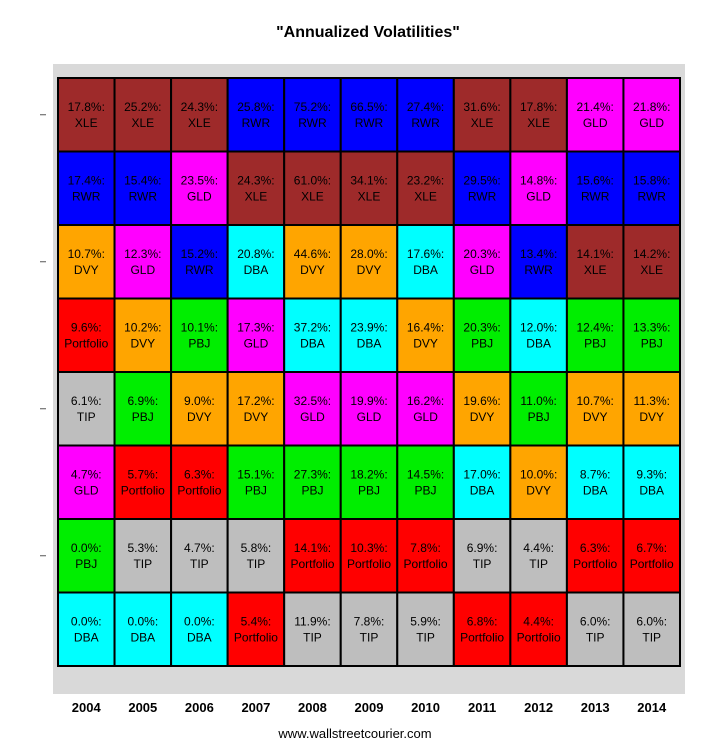 This screenshot has height=750, width=710. I want to click on cell-2005-rank-6: 5.7%: Portfolio, so click(143, 482).